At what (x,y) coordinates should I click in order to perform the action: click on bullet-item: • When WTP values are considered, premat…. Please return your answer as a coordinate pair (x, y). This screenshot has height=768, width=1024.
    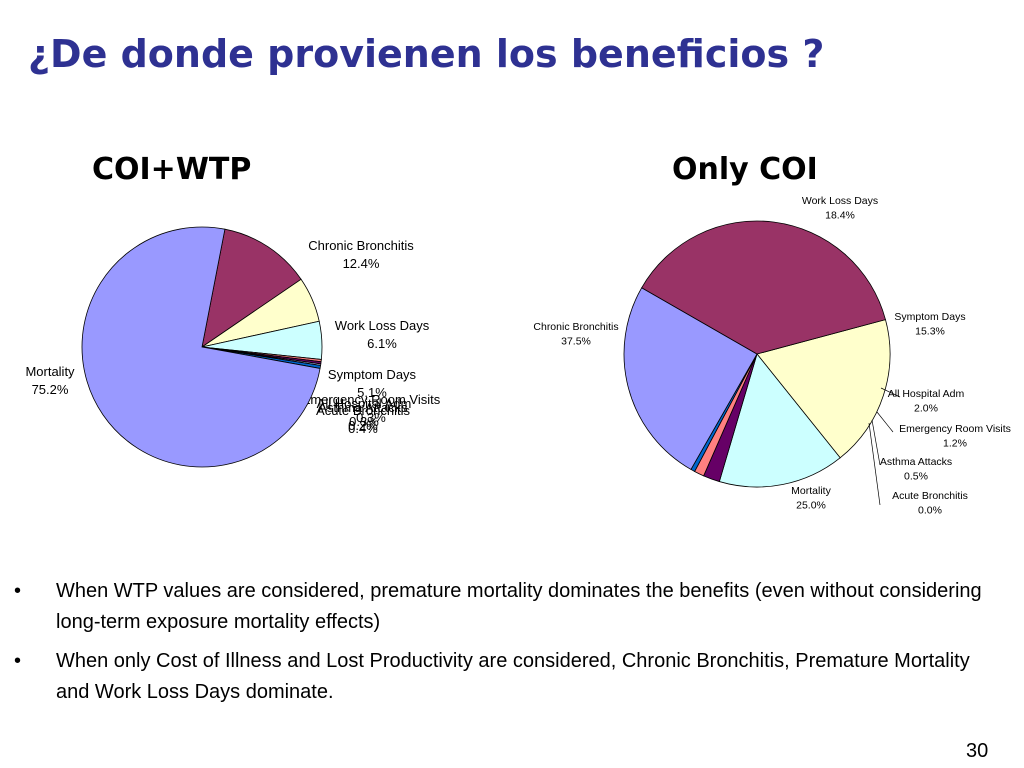
    Looking at the image, I should click on (509, 607).